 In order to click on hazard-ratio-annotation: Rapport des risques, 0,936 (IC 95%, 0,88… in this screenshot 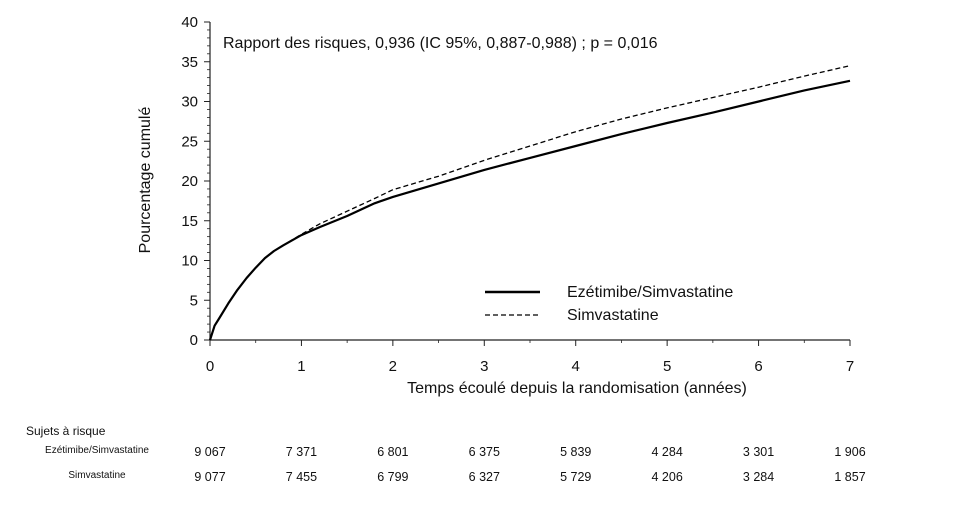, I will do `click(440, 43)`.